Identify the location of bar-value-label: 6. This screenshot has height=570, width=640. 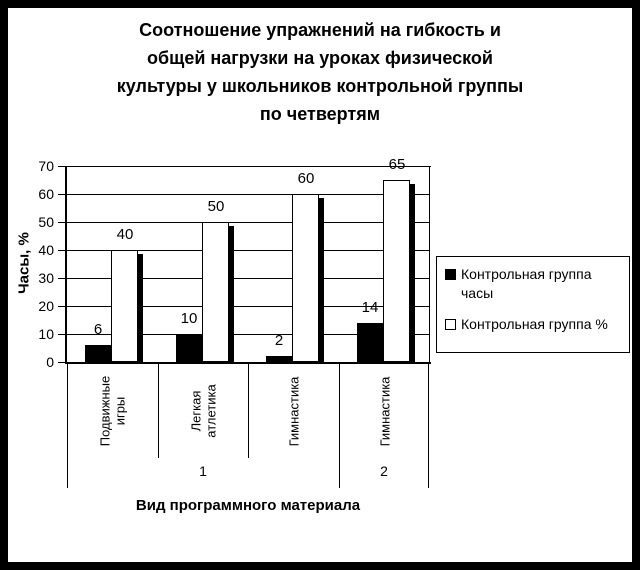
(98, 329).